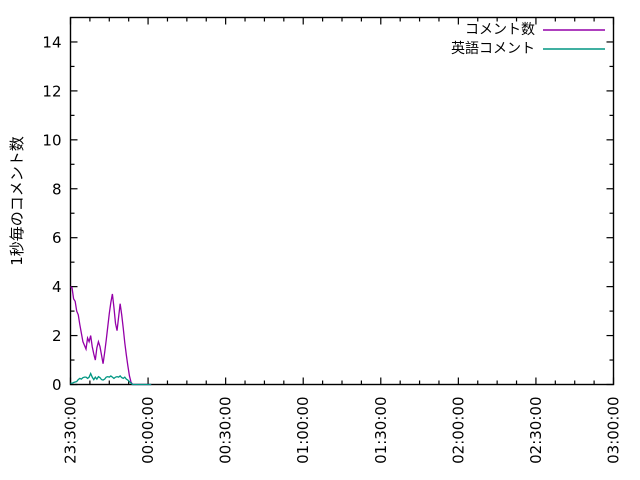  Describe the element at coordinates (57, 336) in the screenshot. I see `y-tick-label: 2` at that location.